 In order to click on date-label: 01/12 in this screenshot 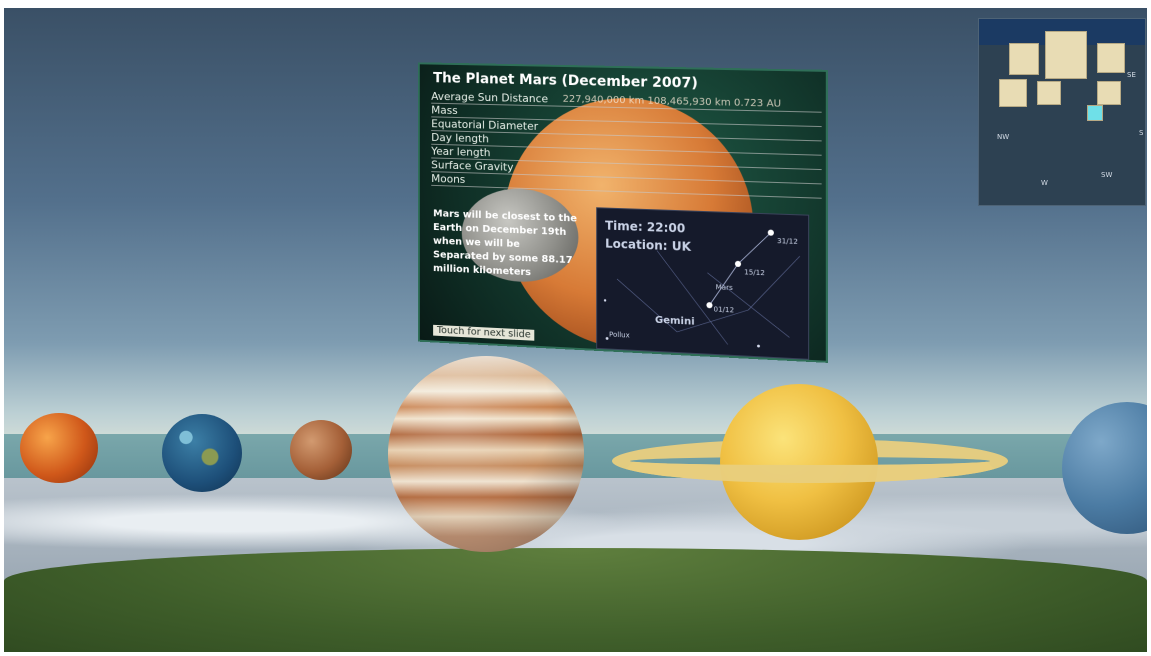, I will do `click(724, 310)`.